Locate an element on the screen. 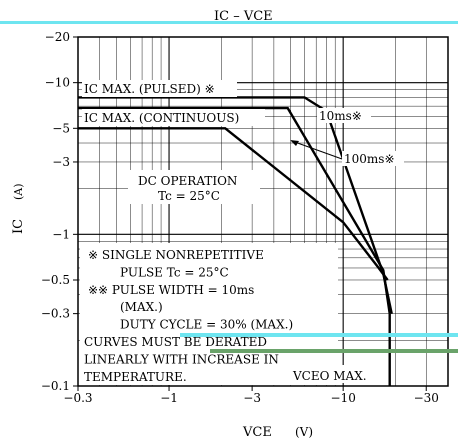  y-tick-label: −10 is located at coordinates (57, 83).